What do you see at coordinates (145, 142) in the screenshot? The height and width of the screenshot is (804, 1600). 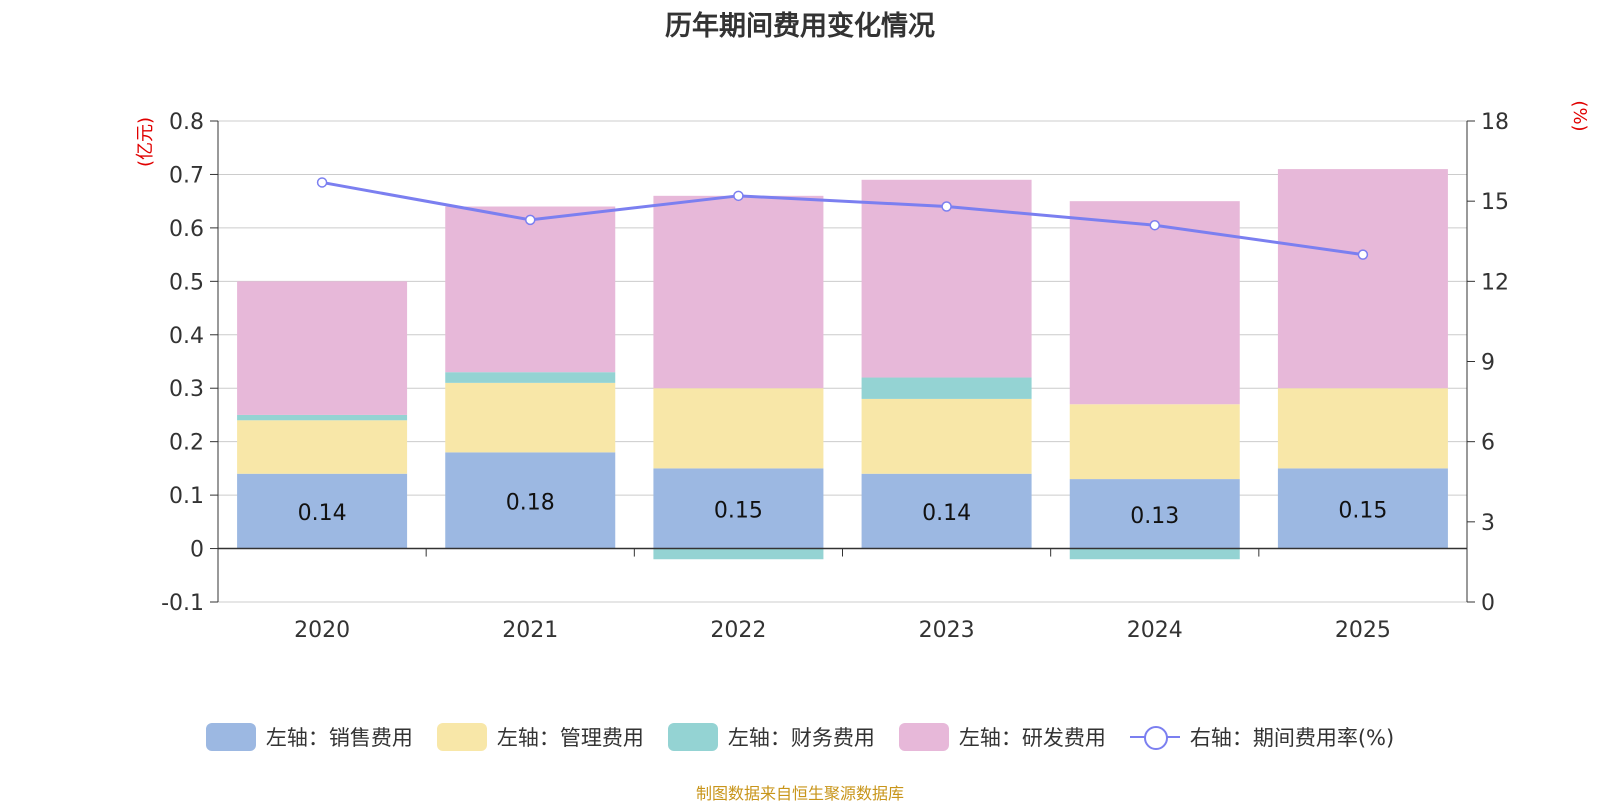 I see `y-left-unit: (亿元)` at bounding box center [145, 142].